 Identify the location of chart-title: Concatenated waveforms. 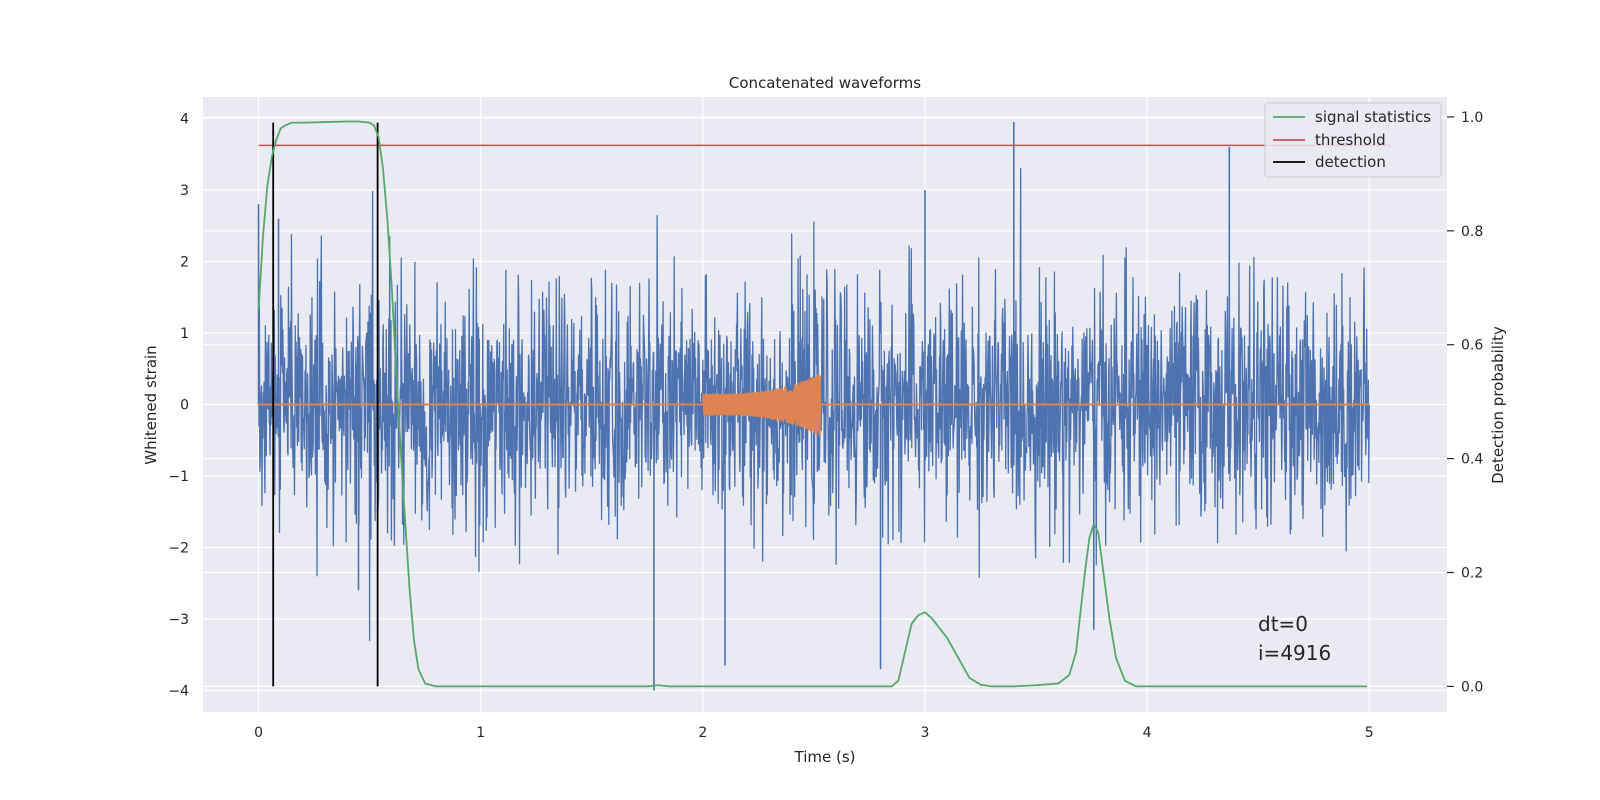
(825, 83).